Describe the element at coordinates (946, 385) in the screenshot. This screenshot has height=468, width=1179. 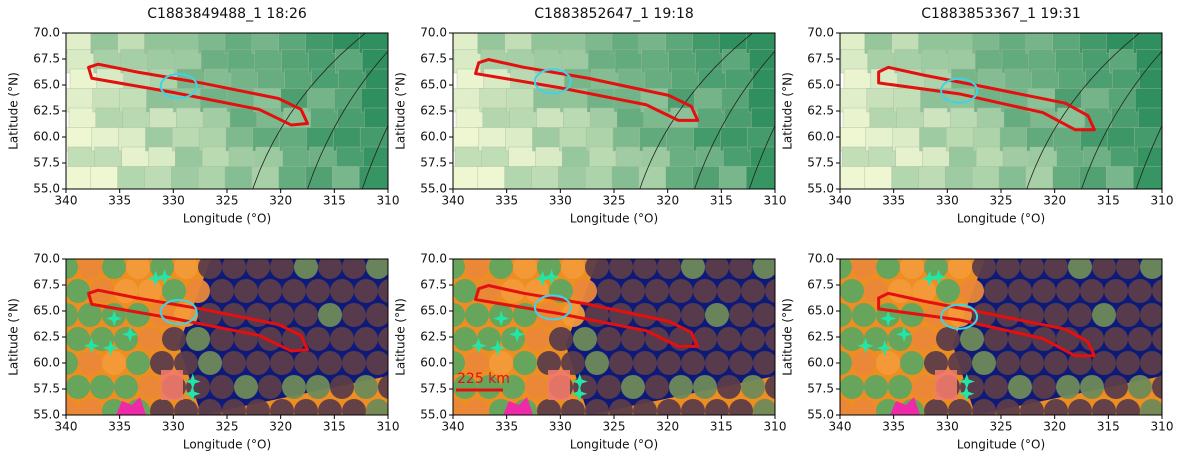
I see `map-spot` at that location.